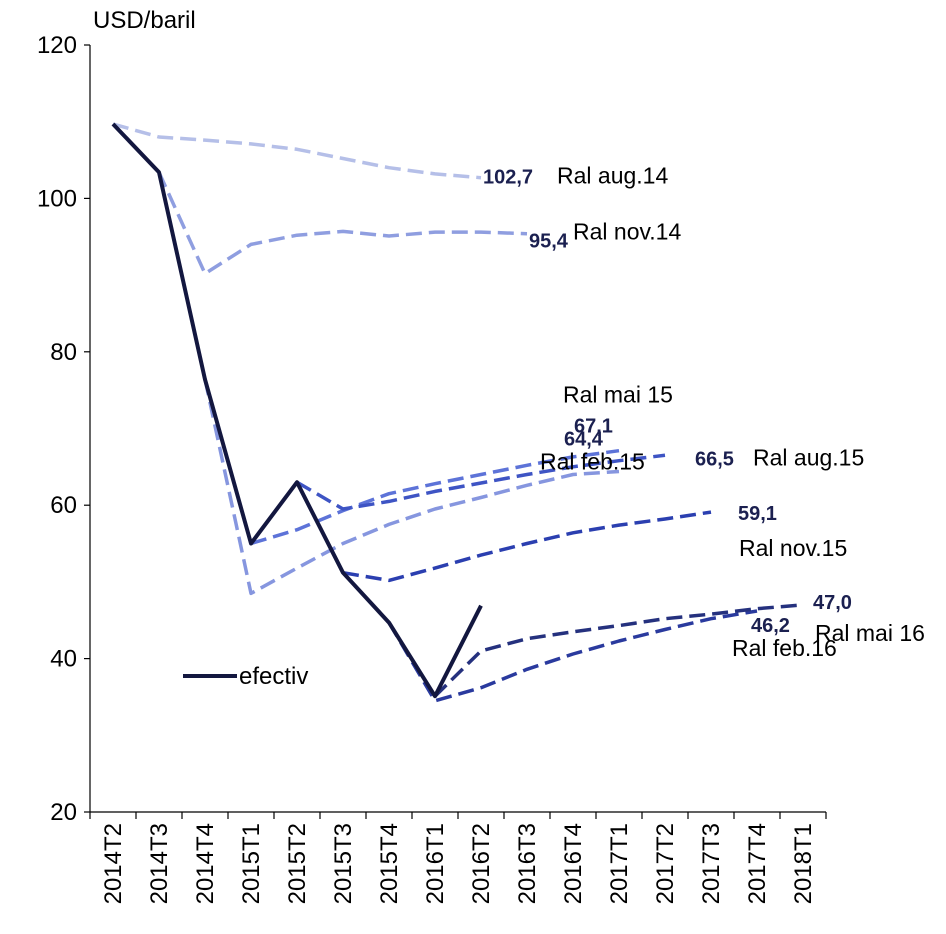  What do you see at coordinates (665, 863) in the screenshot?
I see `x-tick-label: 2017T2` at bounding box center [665, 863].